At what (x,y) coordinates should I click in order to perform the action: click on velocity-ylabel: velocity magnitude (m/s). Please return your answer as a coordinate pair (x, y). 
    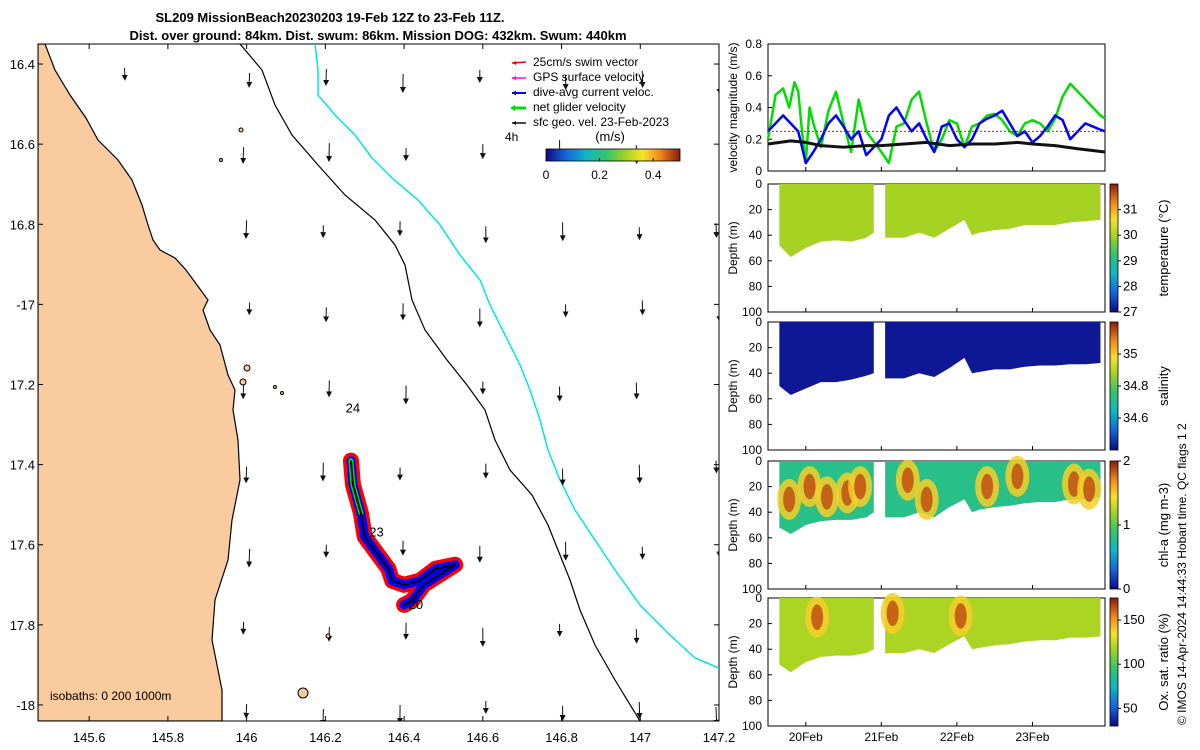
    Looking at the image, I should click on (733, 107).